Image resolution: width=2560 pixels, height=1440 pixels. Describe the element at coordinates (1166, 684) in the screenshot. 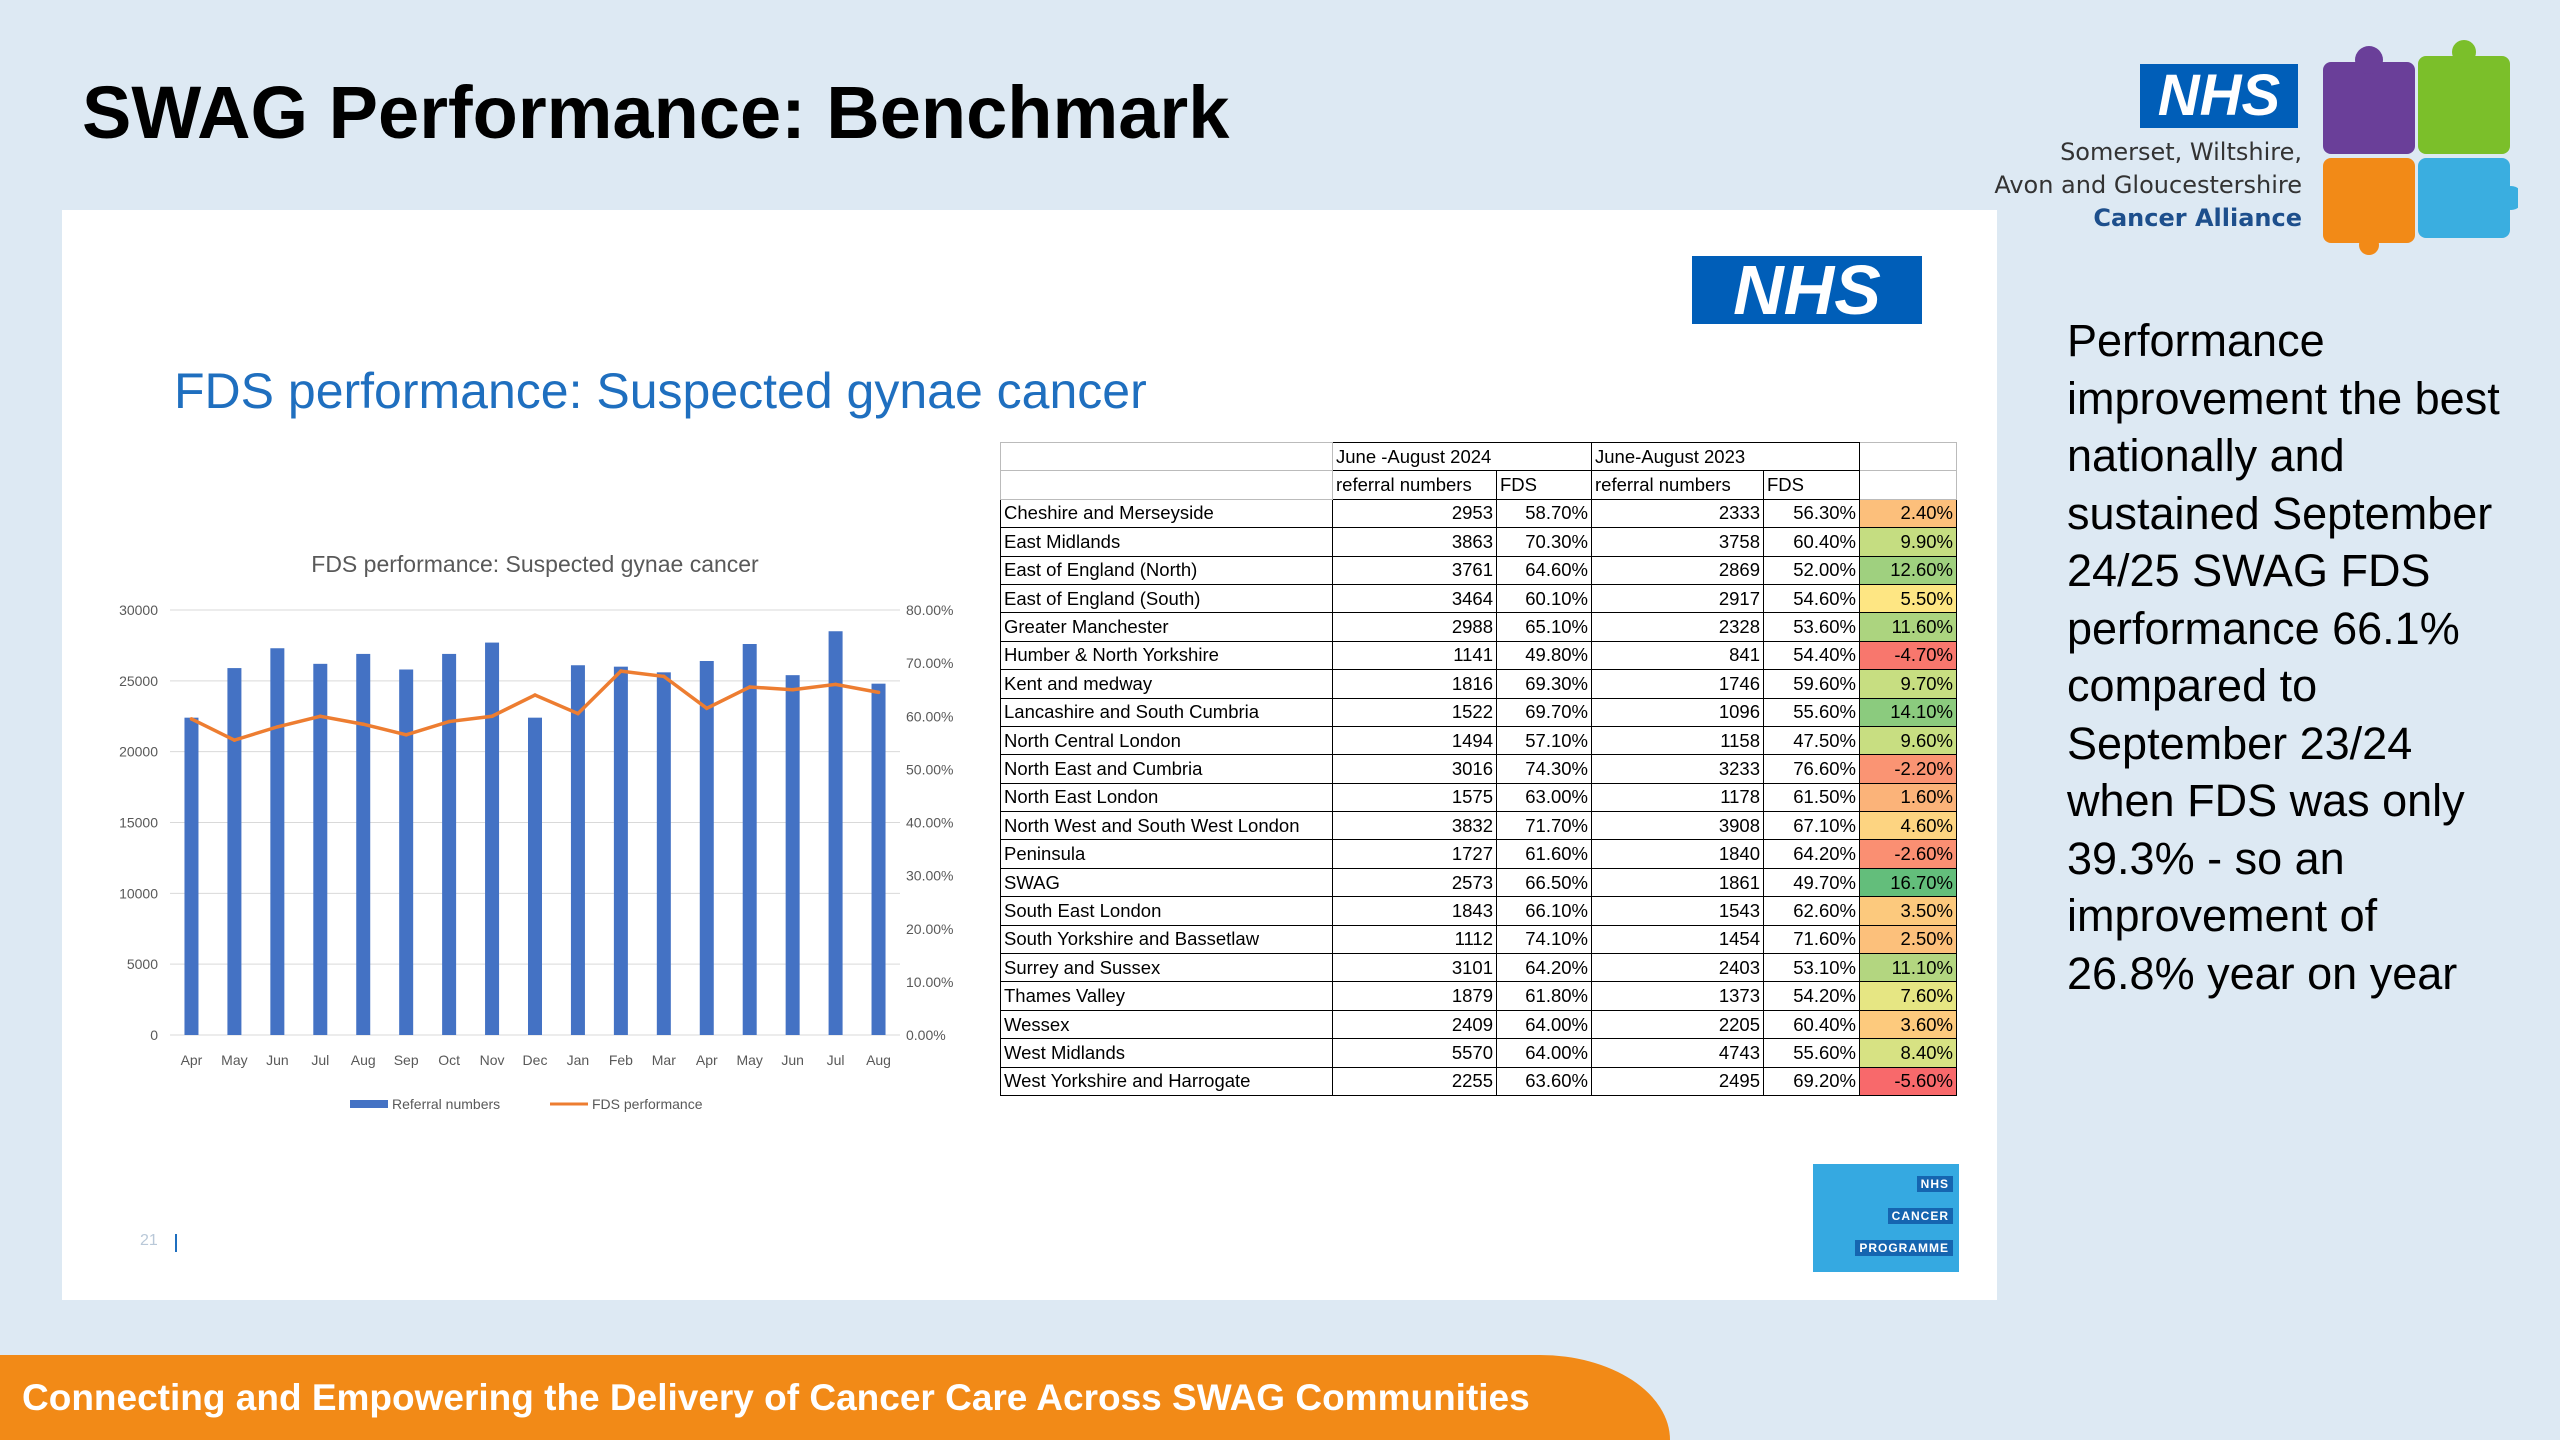

I see `region-cell: Kent and medway` at that location.